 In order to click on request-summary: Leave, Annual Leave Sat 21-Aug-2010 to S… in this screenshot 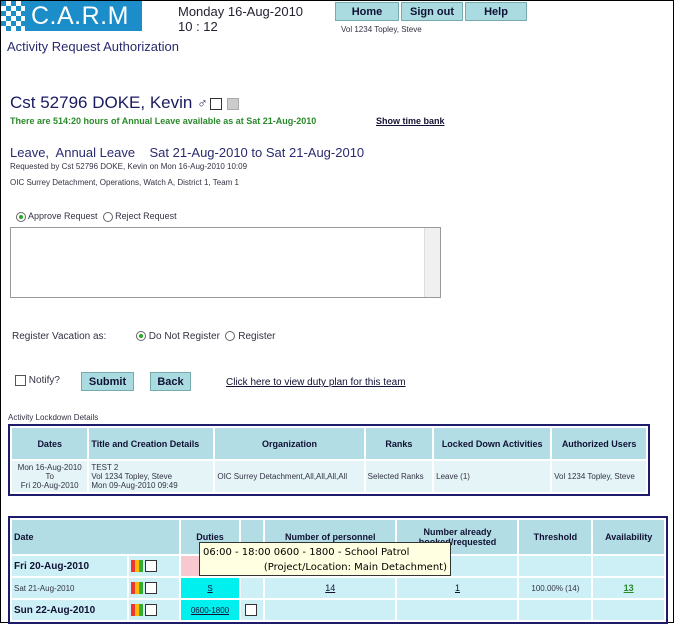, I will do `click(187, 152)`.